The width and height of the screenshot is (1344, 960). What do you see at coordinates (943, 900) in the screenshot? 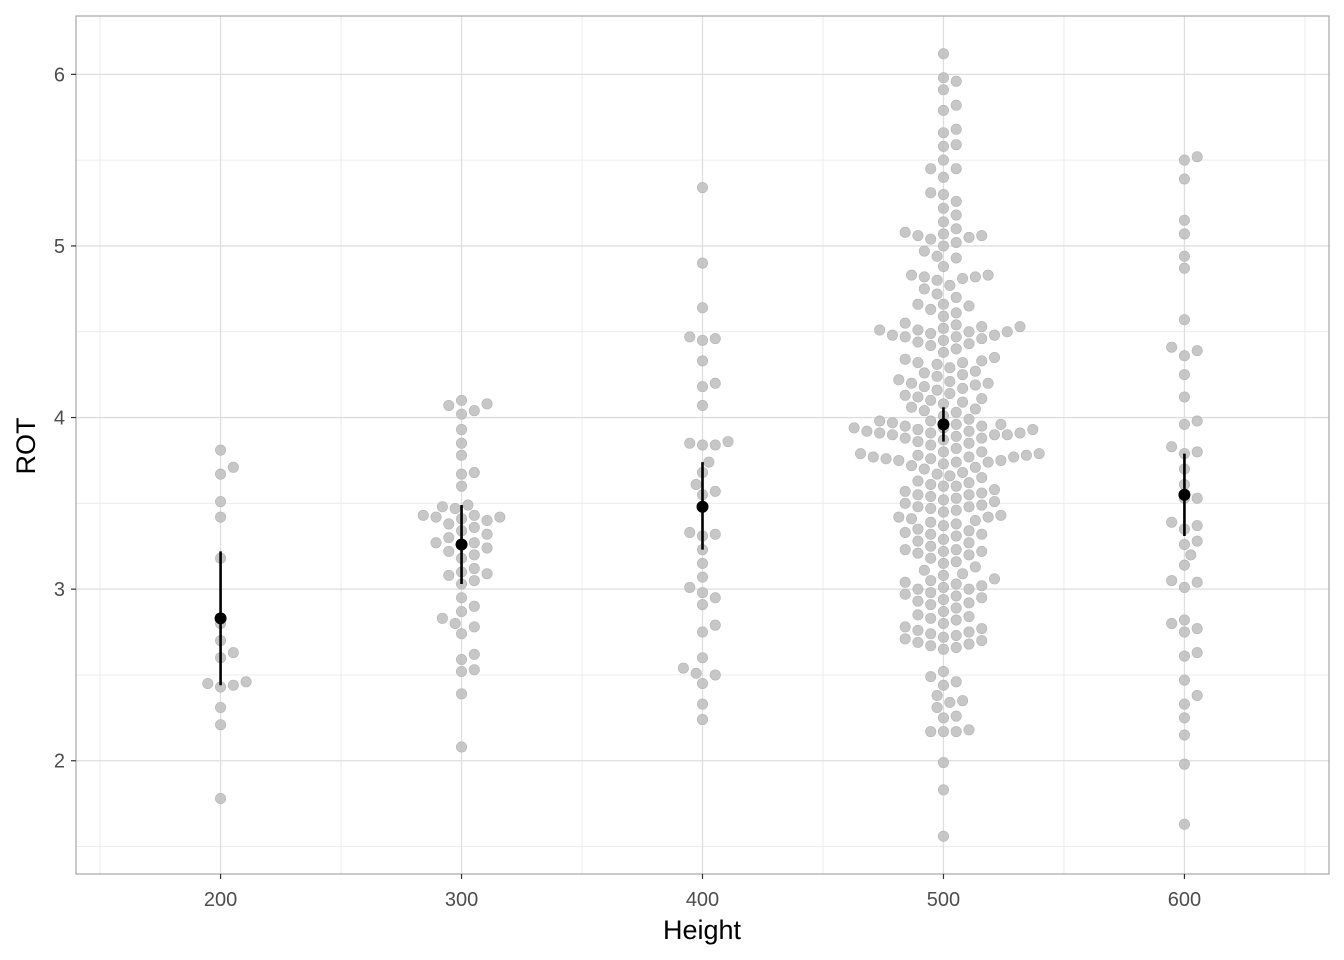
I see `x-tick-label: 500` at bounding box center [943, 900].